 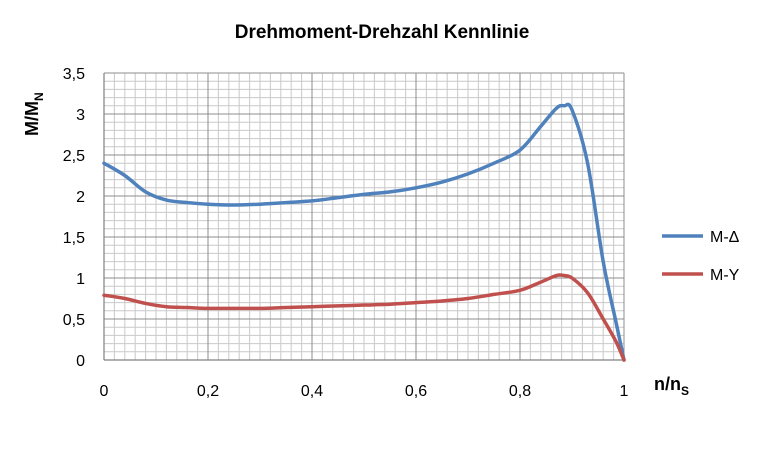 I want to click on y-tick-label: 0, so click(x=80, y=361).